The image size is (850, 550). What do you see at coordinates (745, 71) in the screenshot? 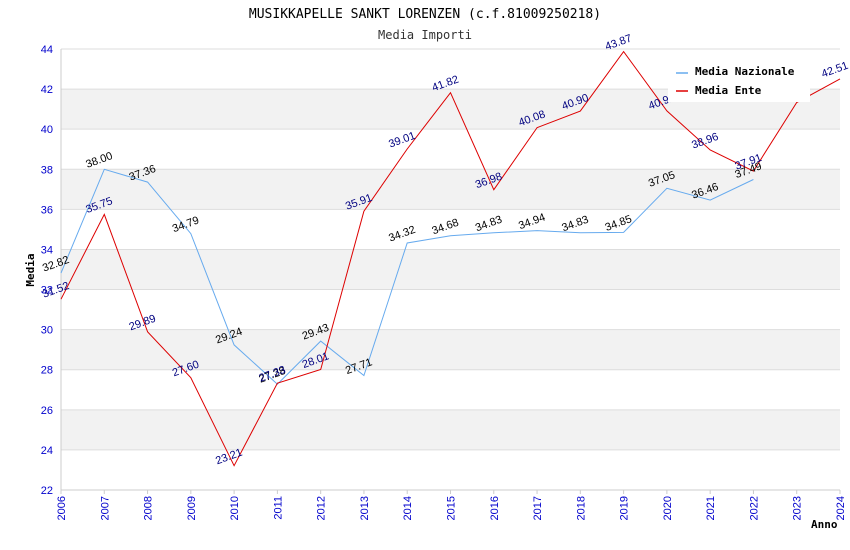
I see `legend-label-media-nazionale: Media Nazionale` at bounding box center [745, 71].